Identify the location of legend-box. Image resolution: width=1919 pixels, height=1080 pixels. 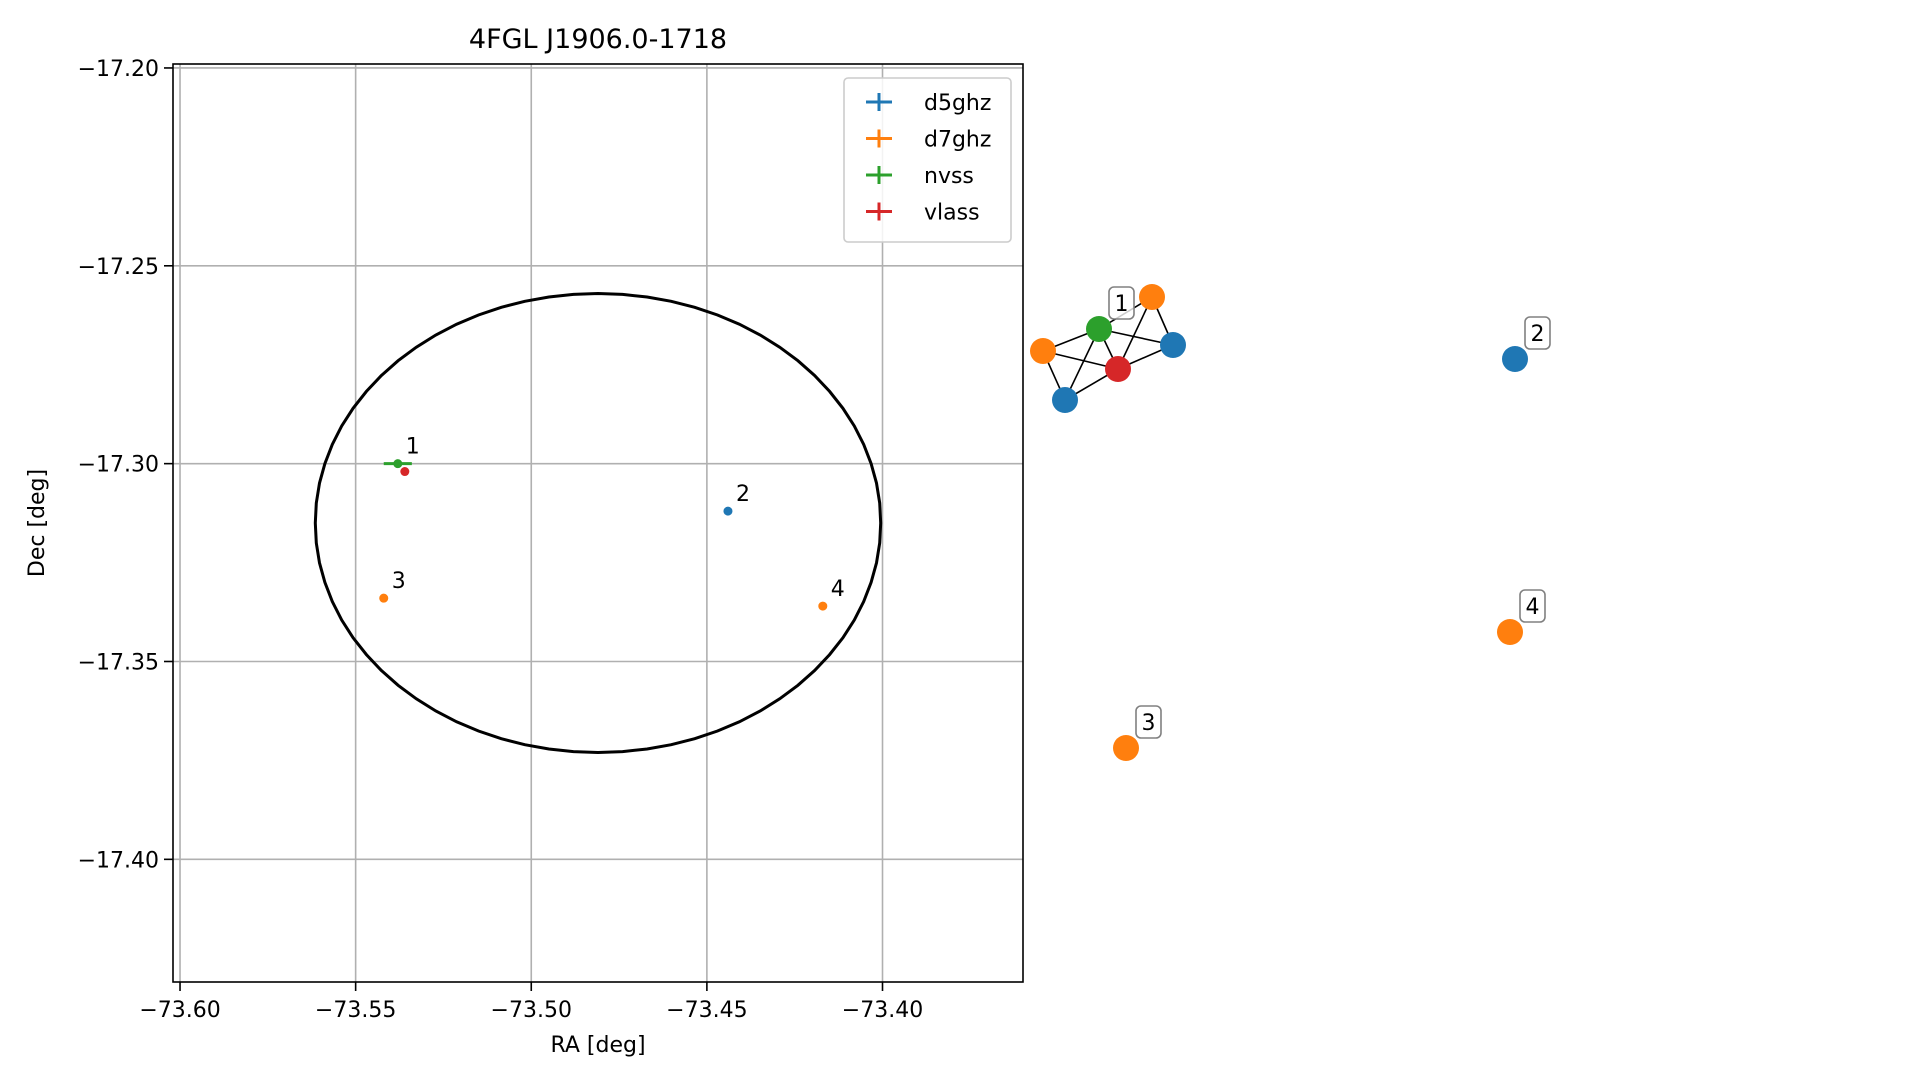
(927, 160).